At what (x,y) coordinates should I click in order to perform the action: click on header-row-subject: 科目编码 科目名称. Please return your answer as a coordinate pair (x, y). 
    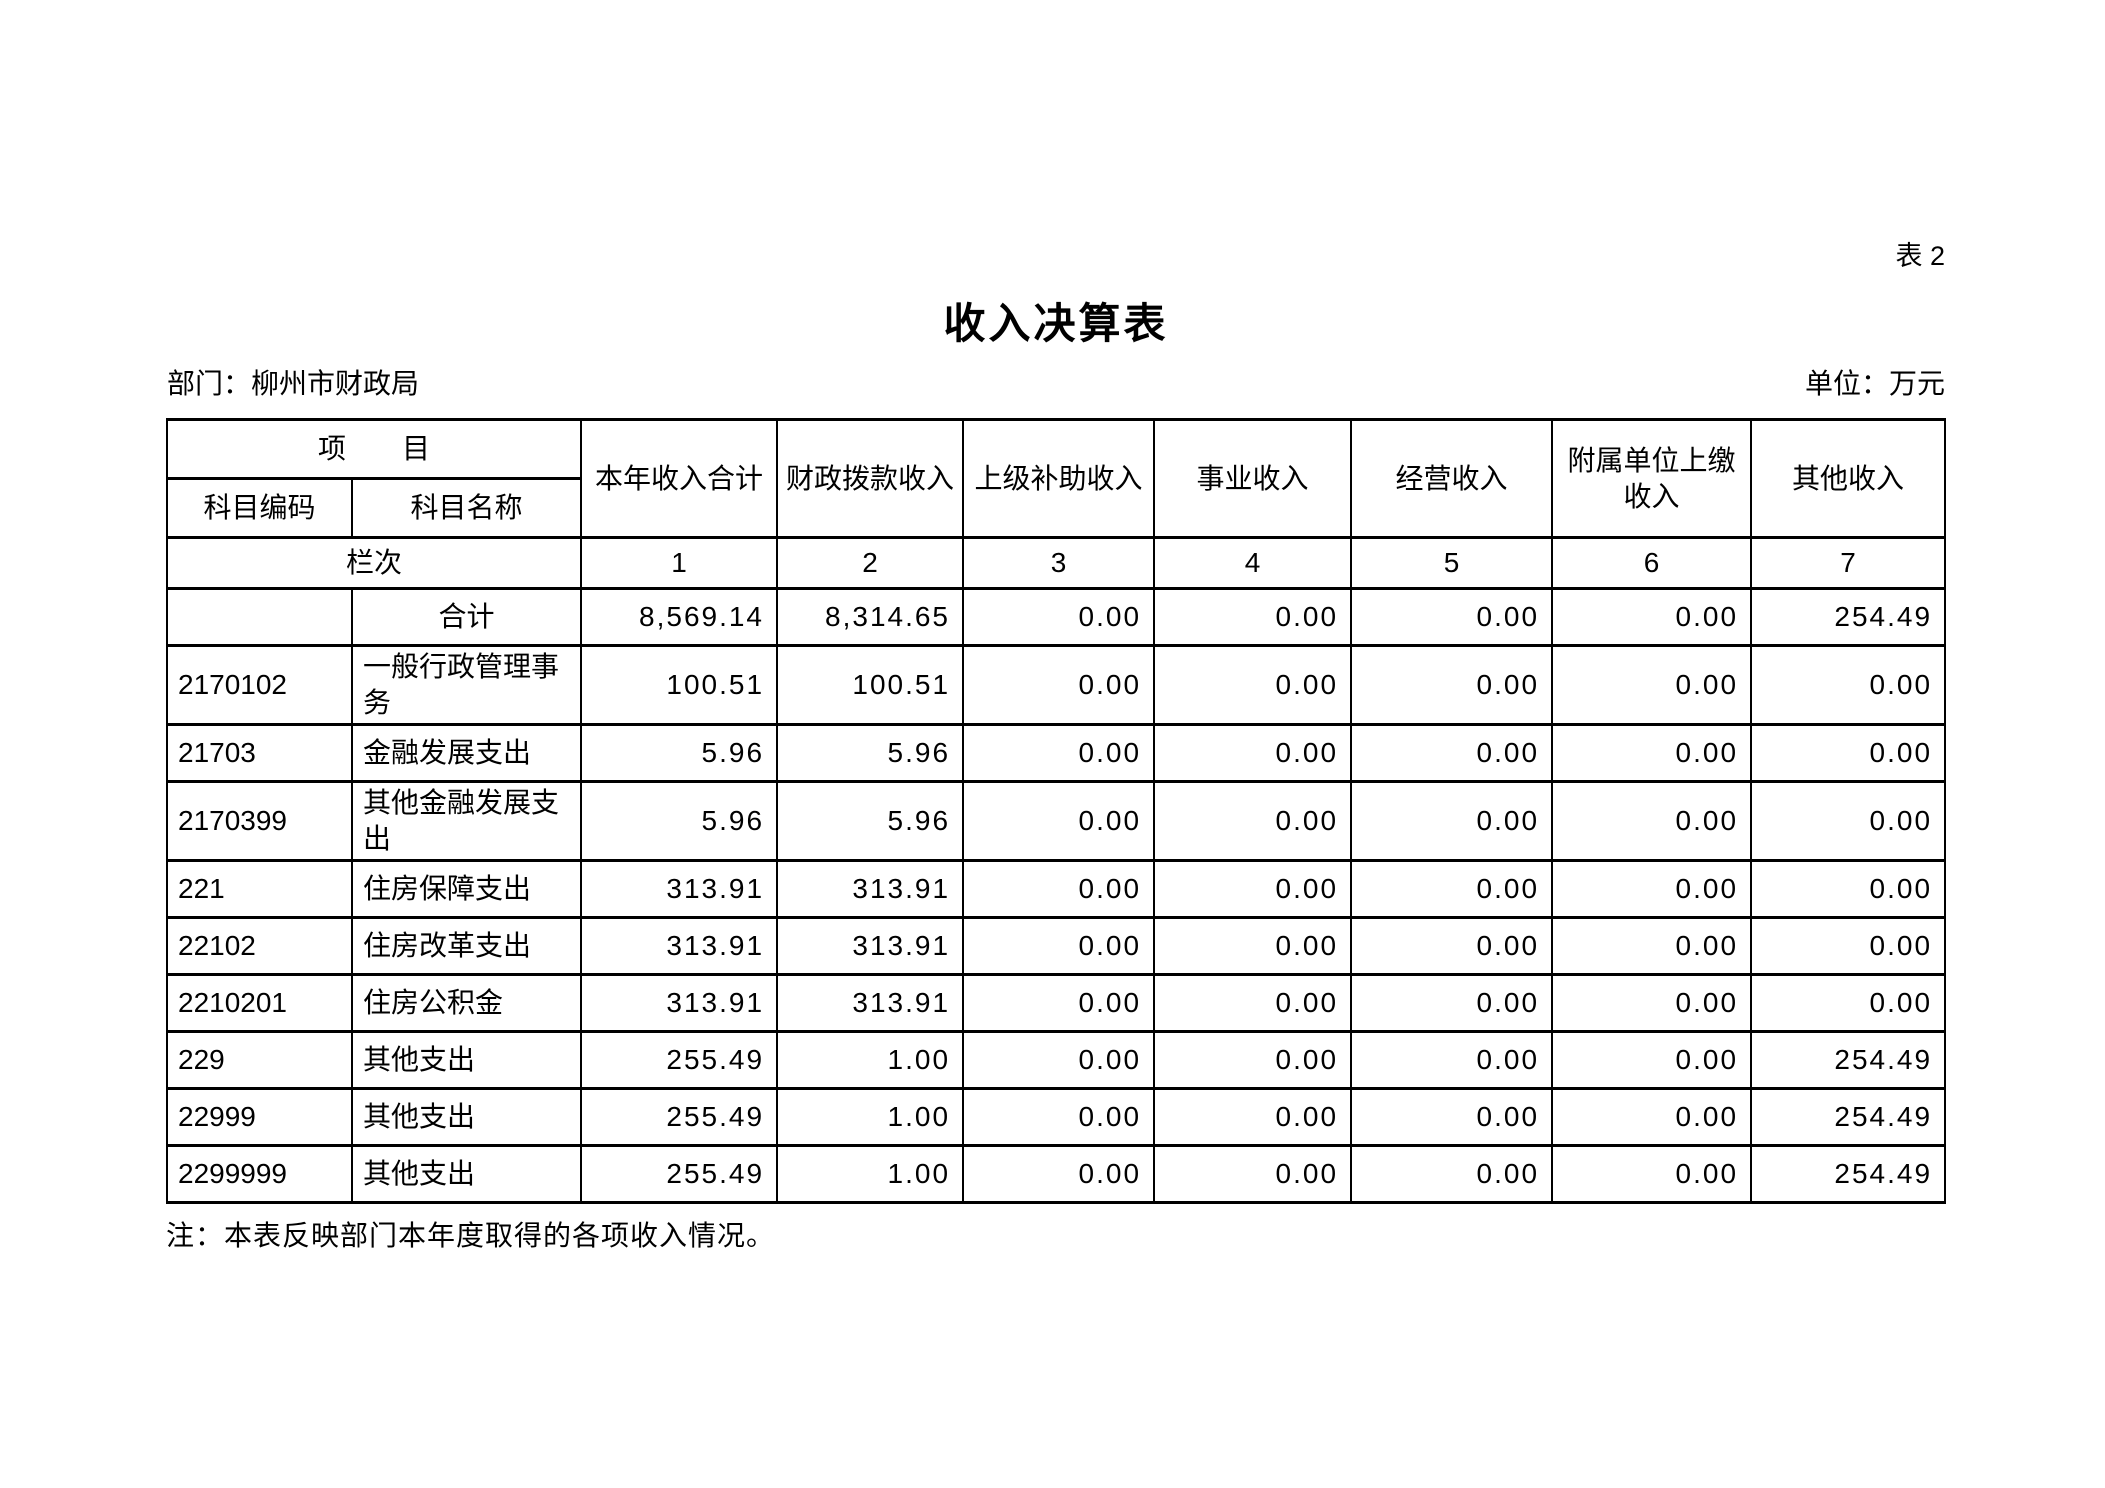
    Looking at the image, I should click on (1055, 508).